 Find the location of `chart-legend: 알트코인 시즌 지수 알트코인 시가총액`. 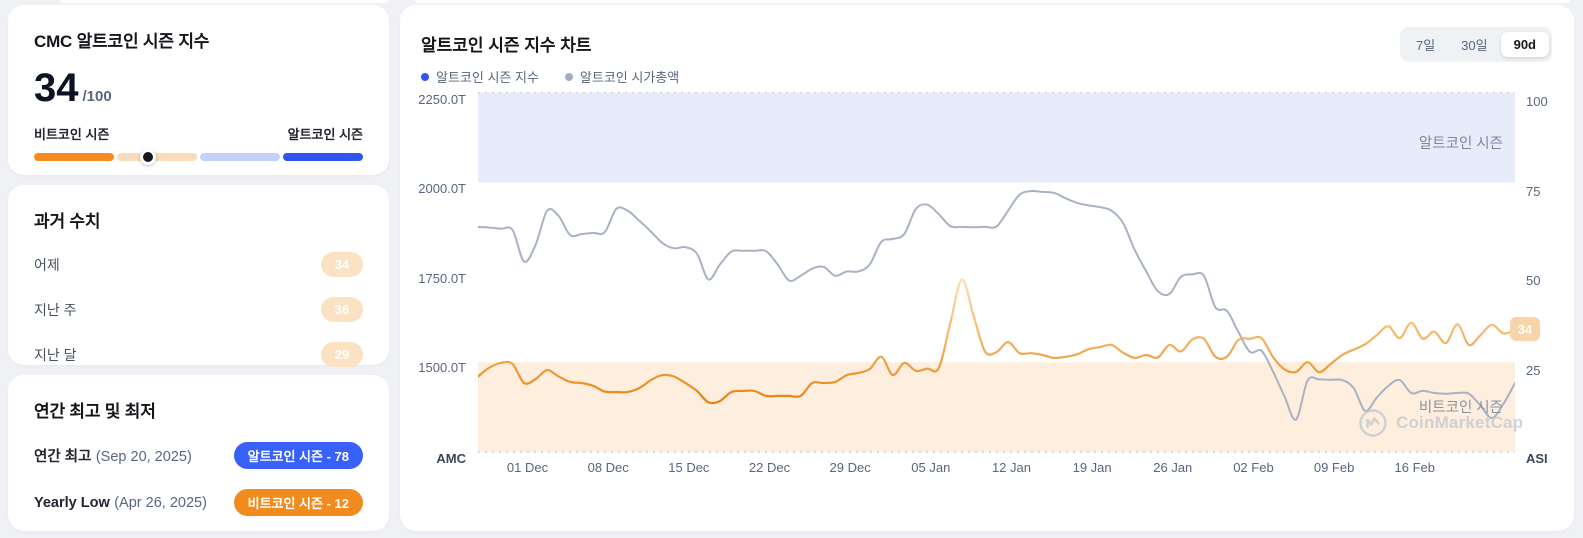

chart-legend: 알트코인 시즌 지수 알트코인 시가총액 is located at coordinates (550, 76).